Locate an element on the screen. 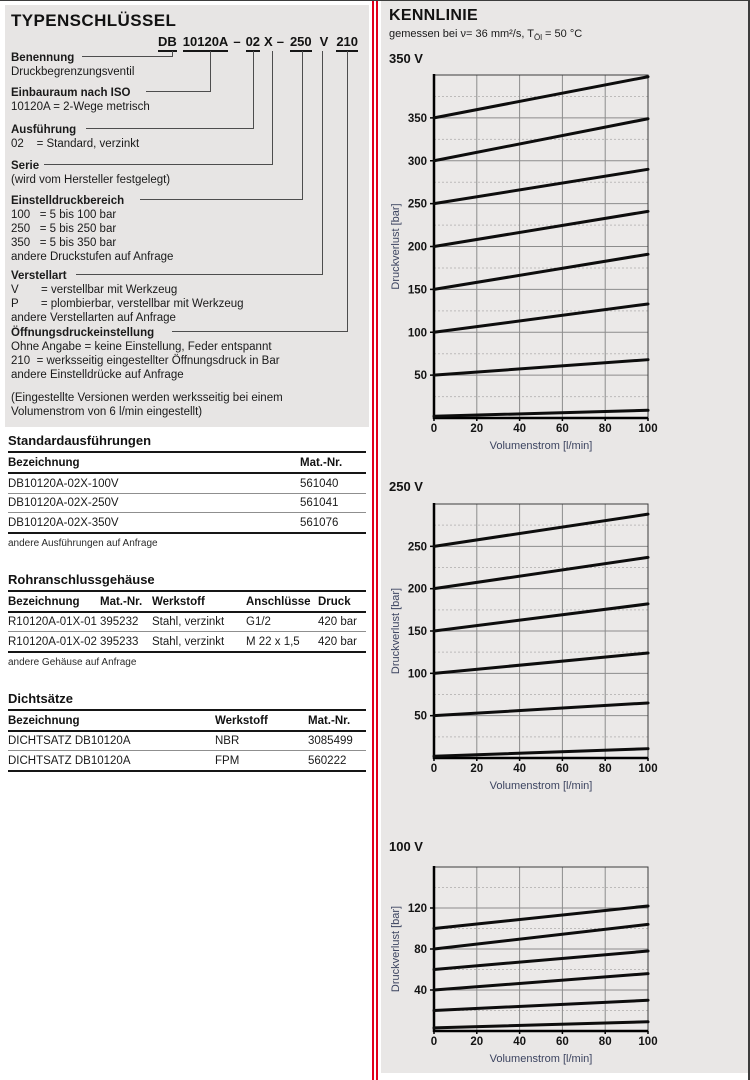 Image resolution: width=750 pixels, height=1080 pixels. code-legend-block: Benennung Druckbegrenzungsventil is located at coordinates (72, 65).